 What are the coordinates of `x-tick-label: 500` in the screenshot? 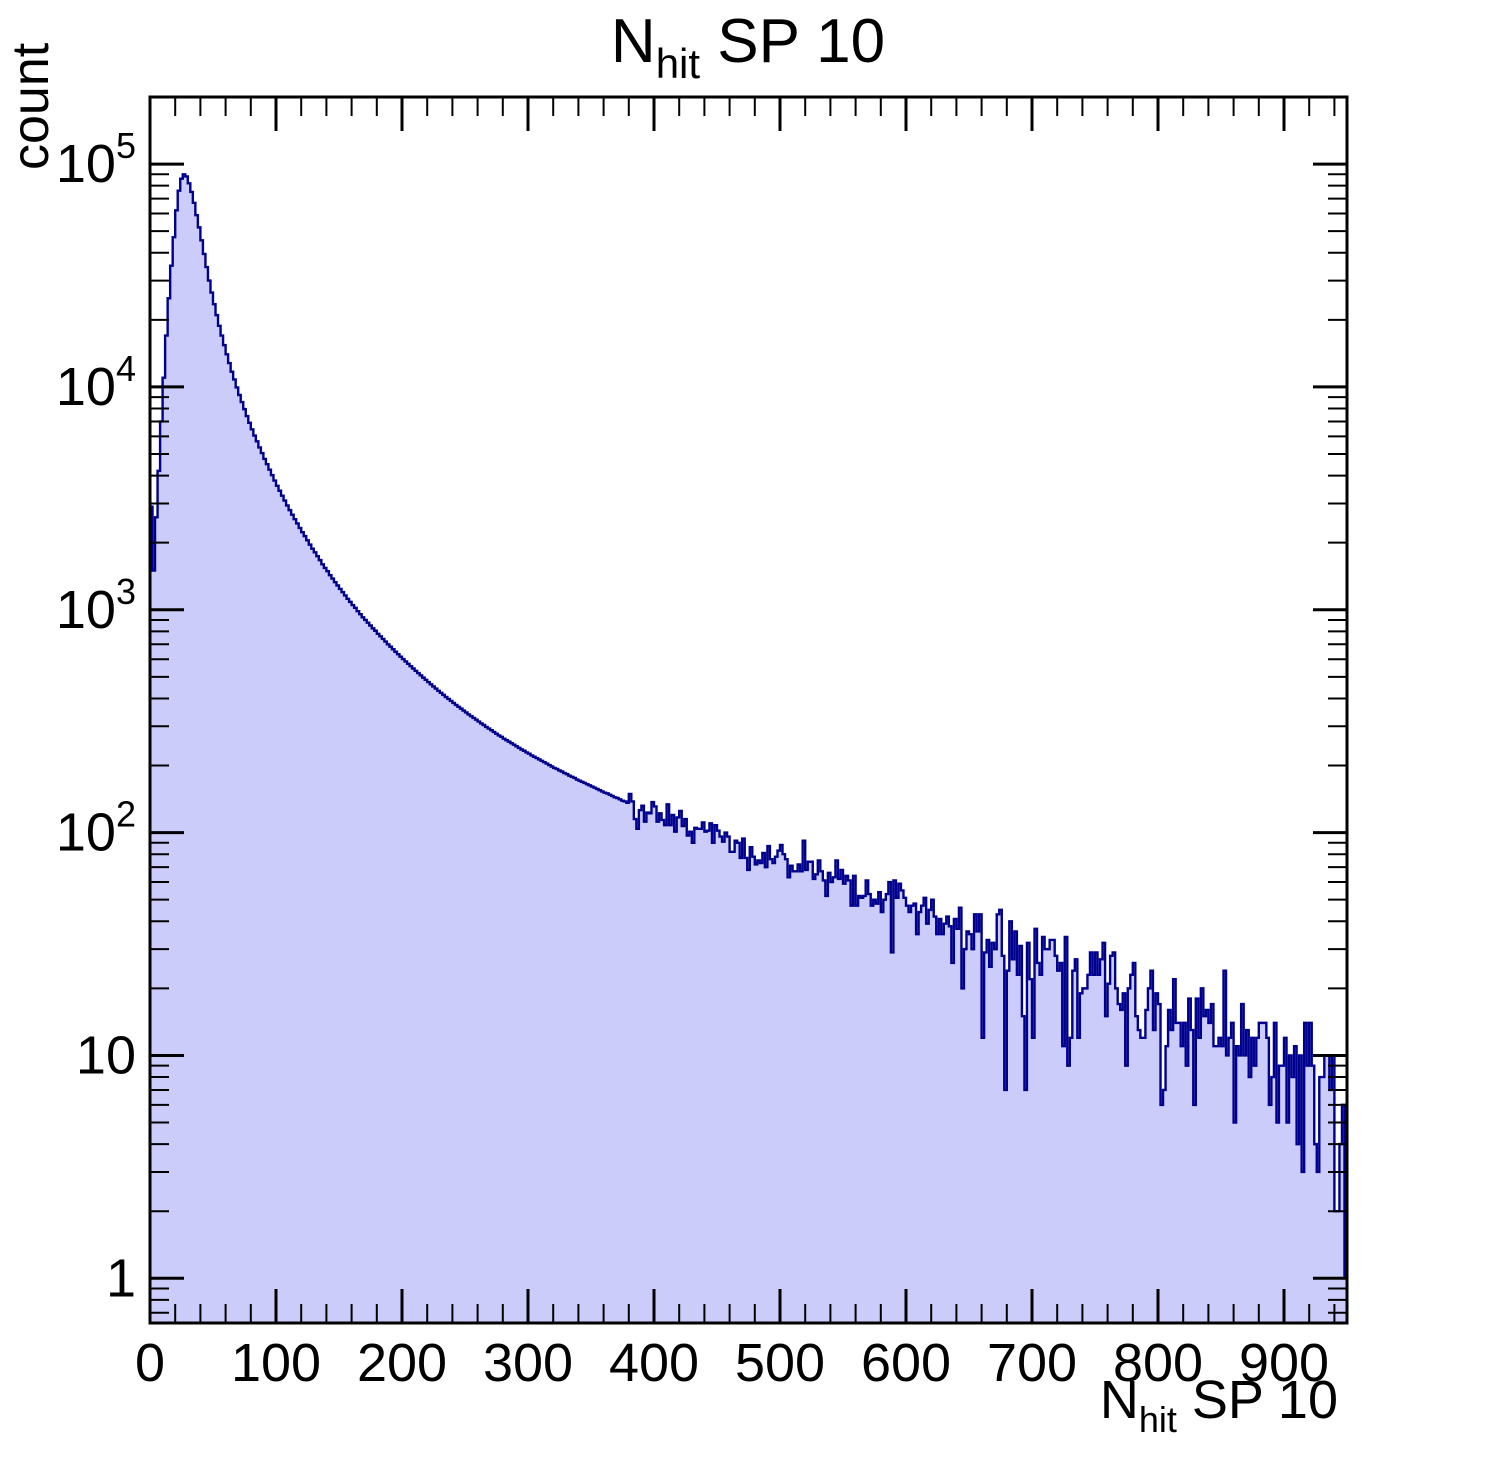 It's located at (780, 1363).